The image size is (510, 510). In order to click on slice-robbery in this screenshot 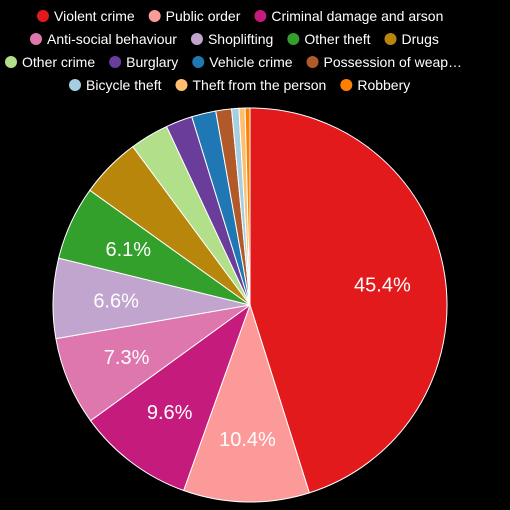, I will do `click(247, 206)`.